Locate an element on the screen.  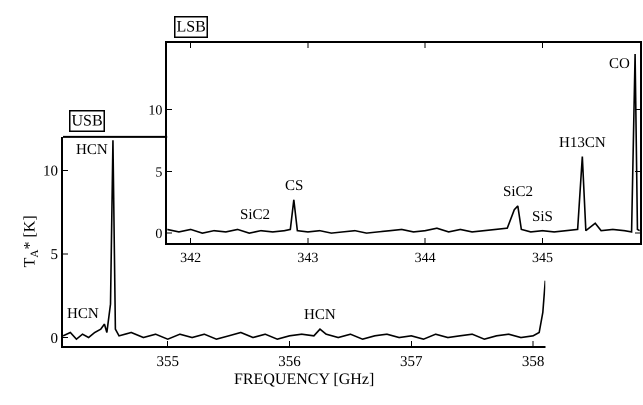
x-tick-label: 356 is located at coordinates (290, 362).